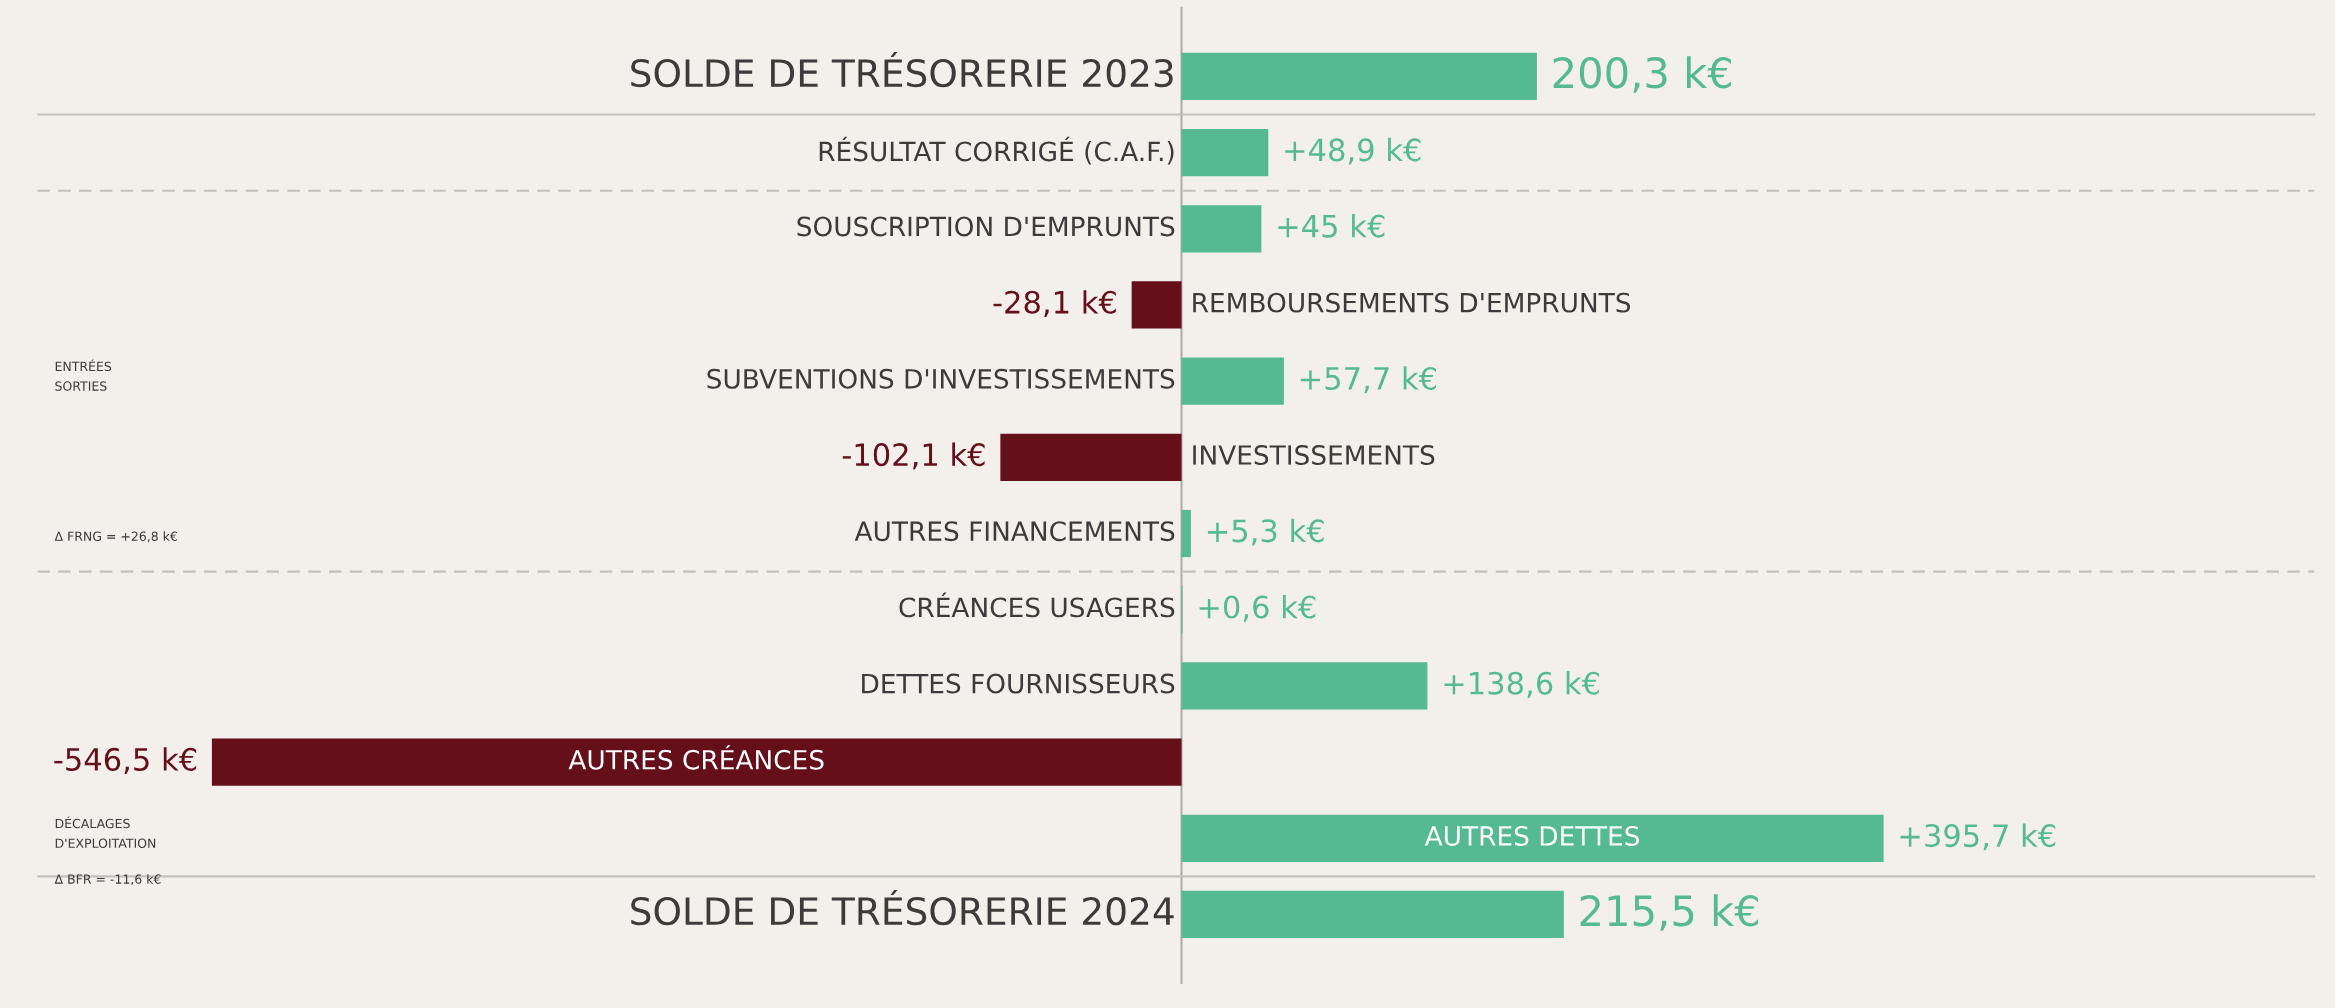 This screenshot has height=1008, width=2335. Describe the element at coordinates (696, 757) in the screenshot. I see `y-tick-label: AUTRES CRÉANCES` at that location.